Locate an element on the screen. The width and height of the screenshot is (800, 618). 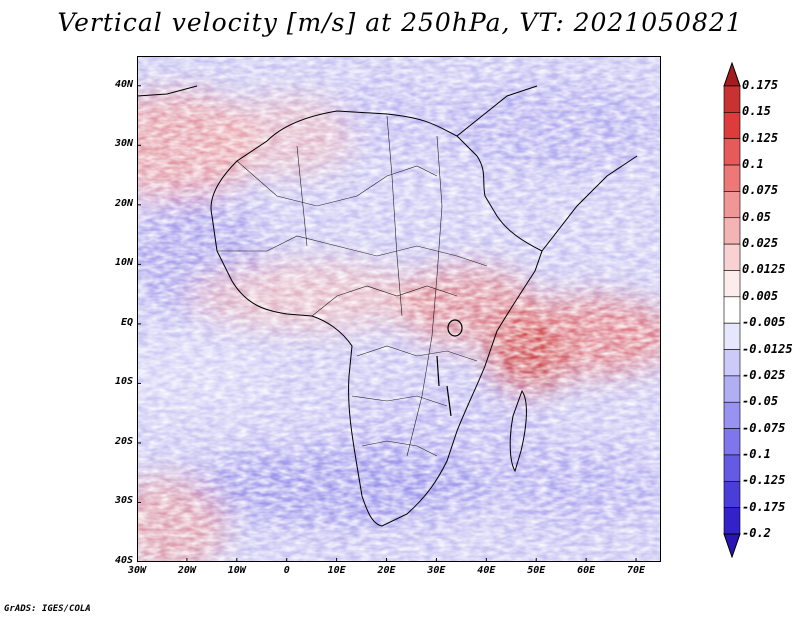
colorbar-label: -0.0125 is located at coordinates (767, 348).